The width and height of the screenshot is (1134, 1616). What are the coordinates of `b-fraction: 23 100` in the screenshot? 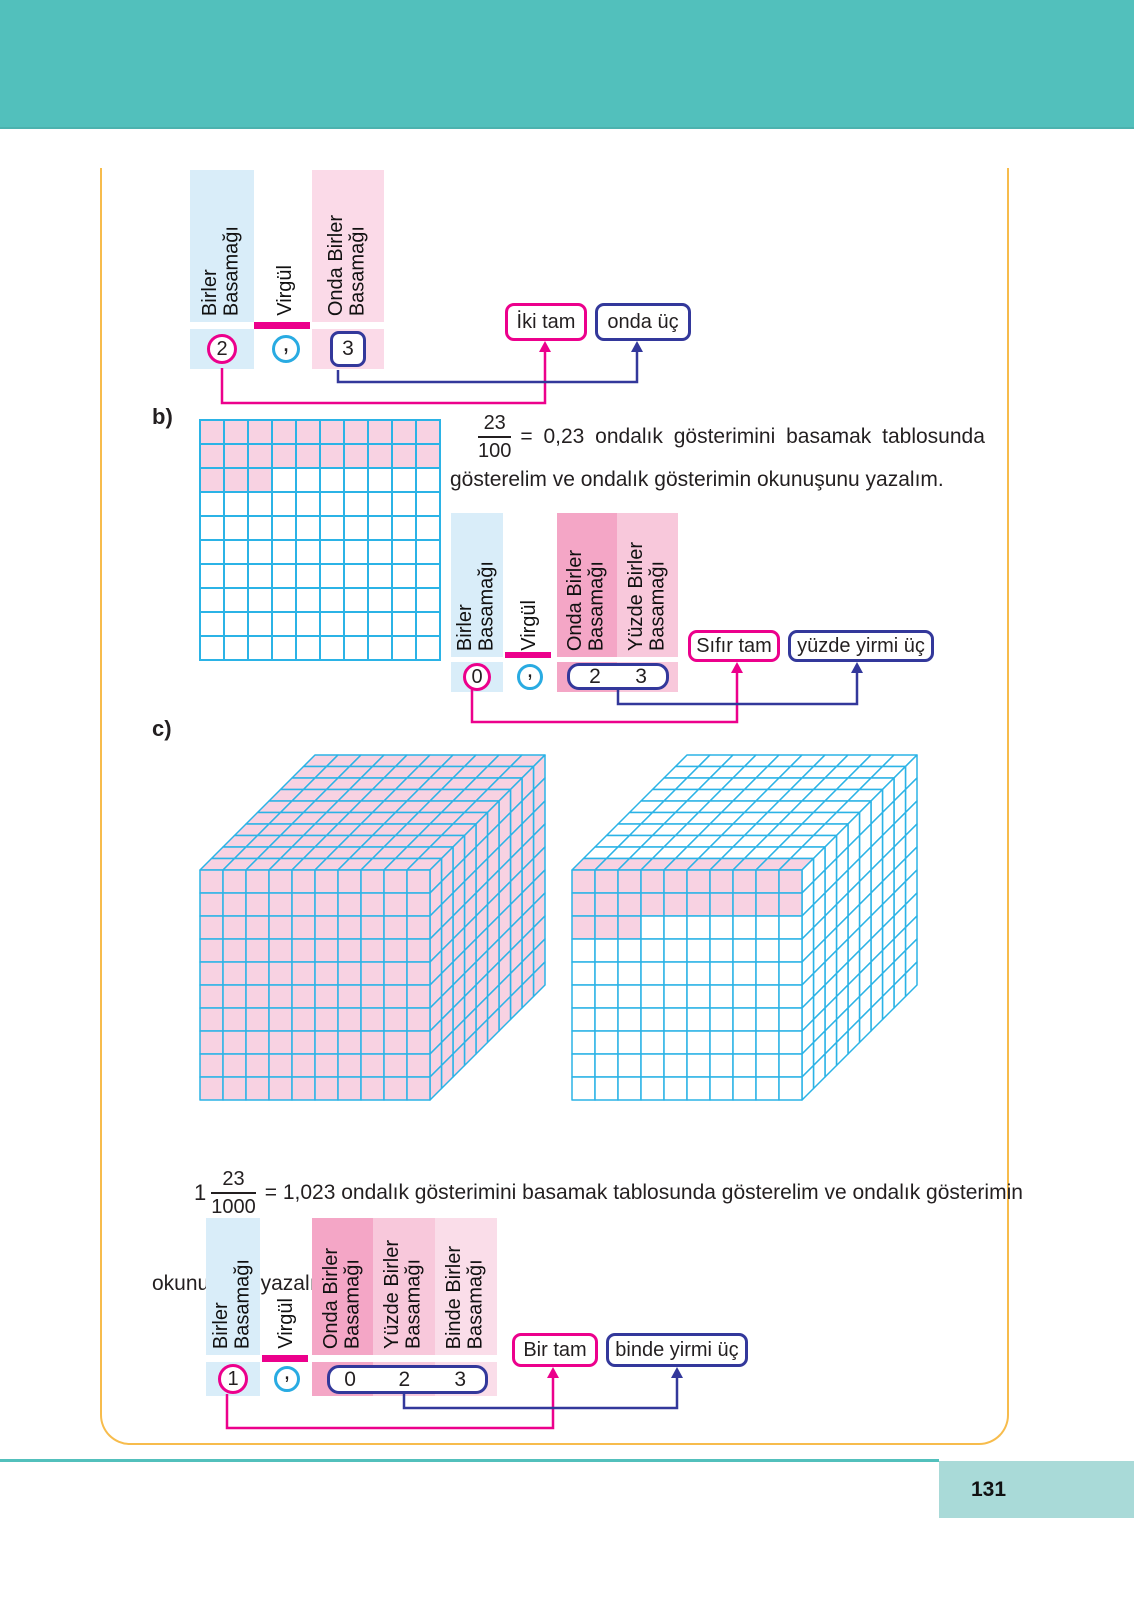 It's located at (495, 437).